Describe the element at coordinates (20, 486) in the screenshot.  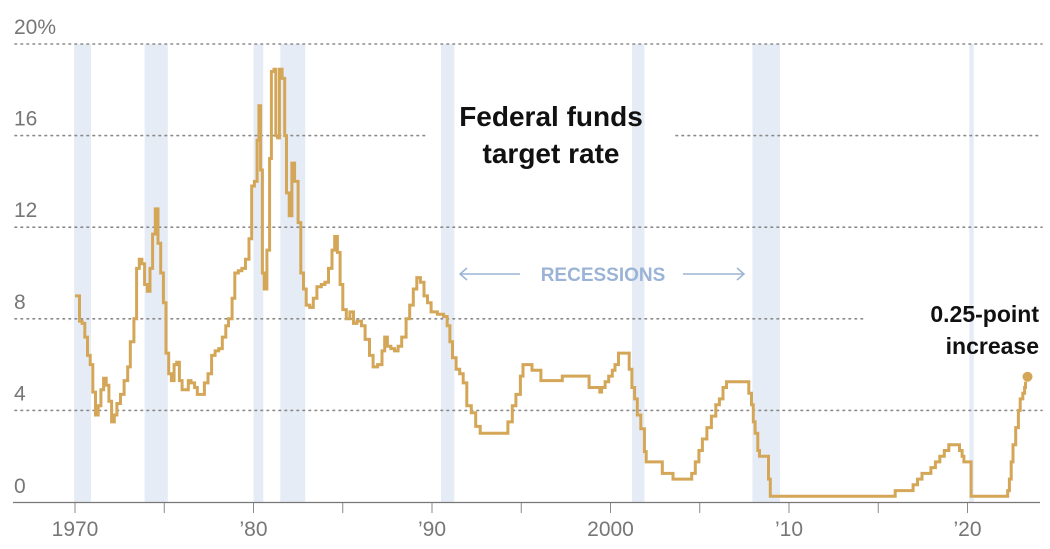
I see `y-tick-label: 0` at that location.